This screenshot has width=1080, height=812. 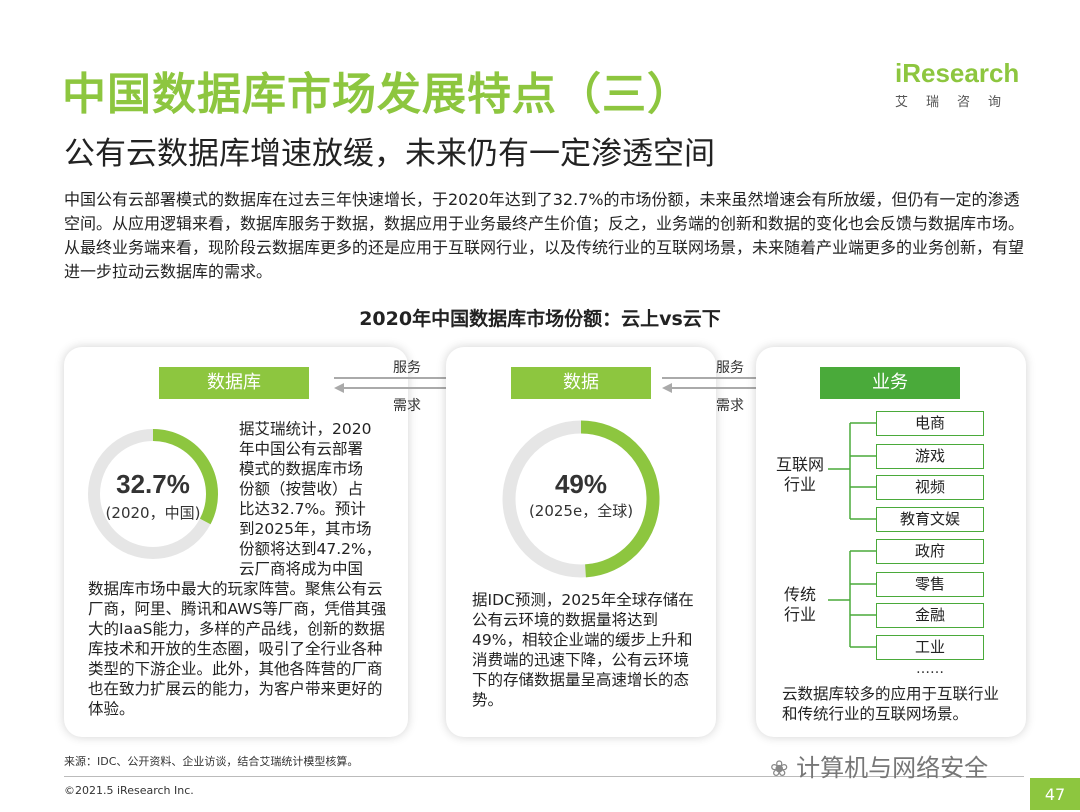 I want to click on ring-value-data: 49%, so click(x=581, y=484).